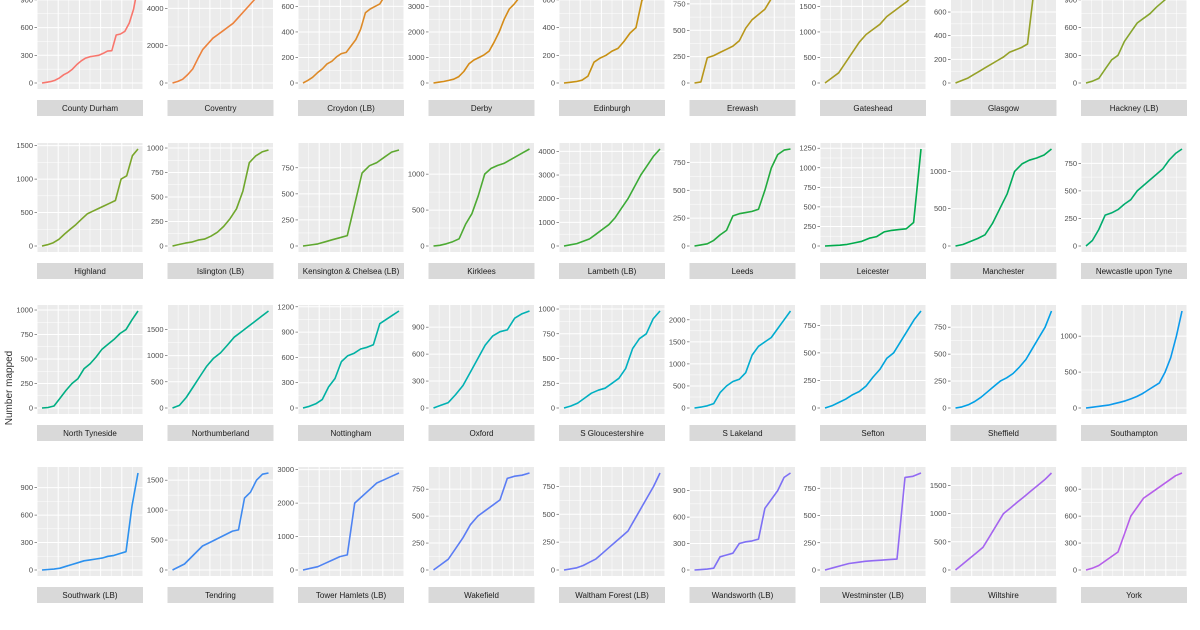  What do you see at coordinates (546, 151) in the screenshot?
I see `y-tick-label: 4000` at bounding box center [546, 151].